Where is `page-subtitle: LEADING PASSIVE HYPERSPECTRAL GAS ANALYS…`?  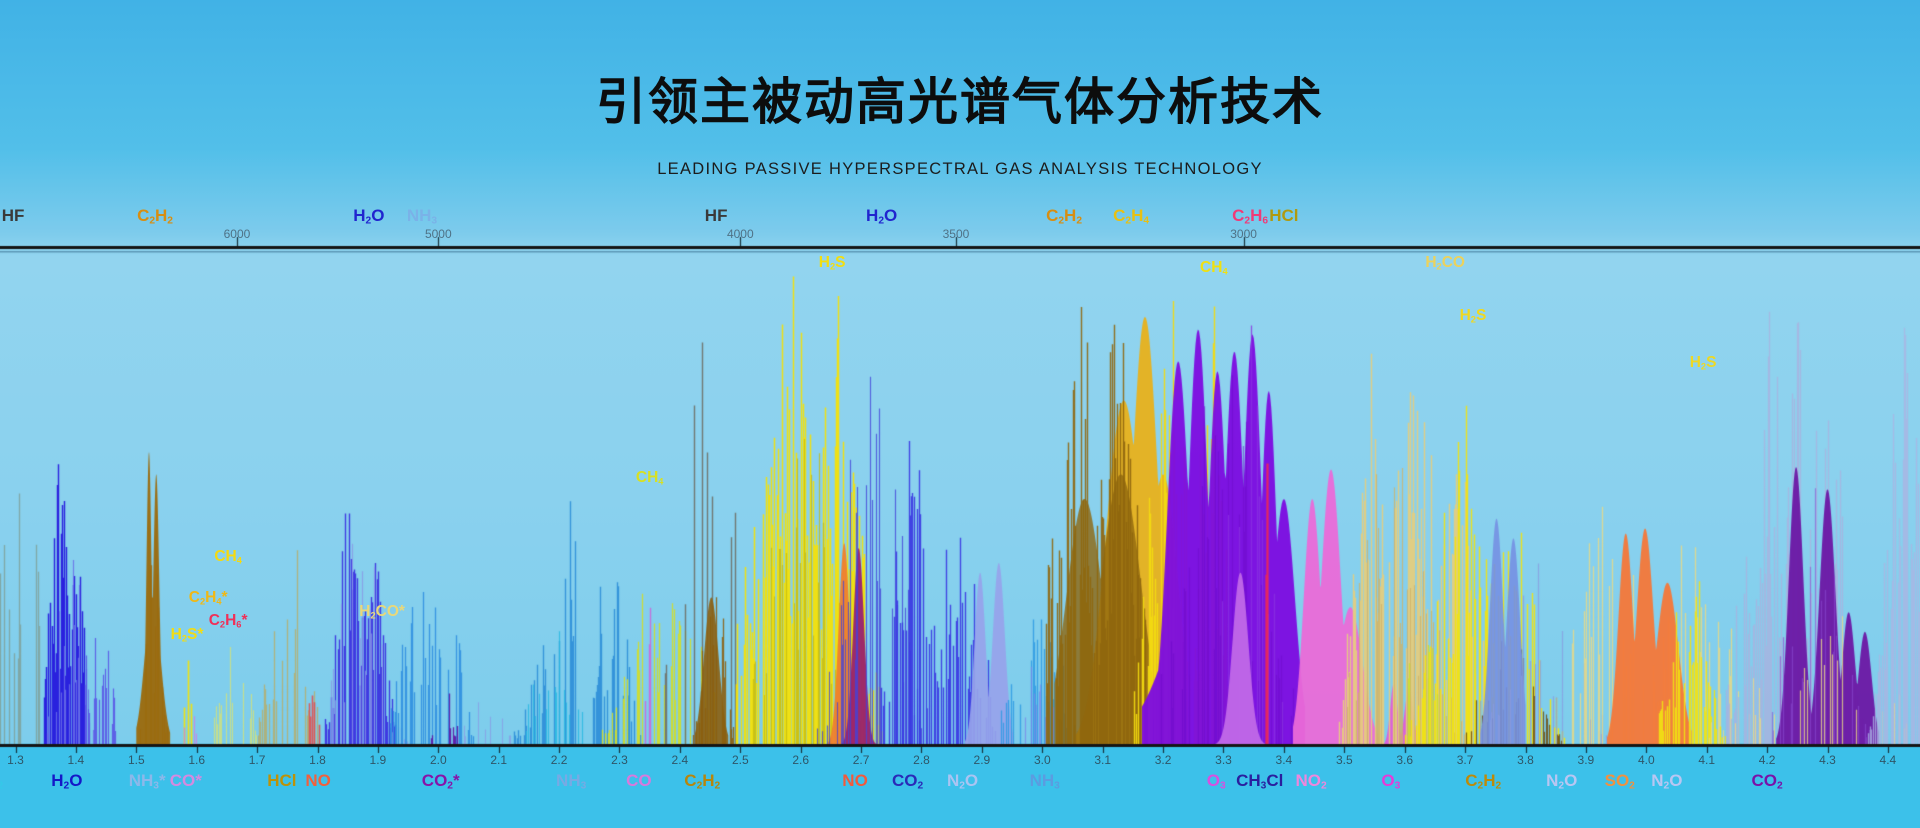
page-subtitle: LEADING PASSIVE HYPERSPECTRAL GAS ANALYS… is located at coordinates (960, 169).